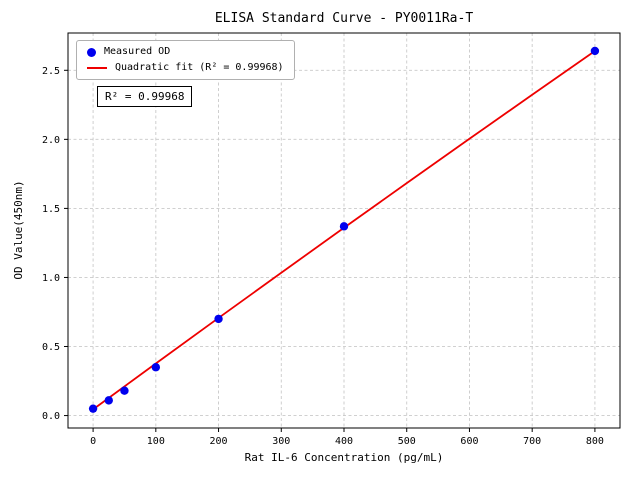  What do you see at coordinates (344, 441) in the screenshot?
I see `svg-text: 400` at bounding box center [344, 441].